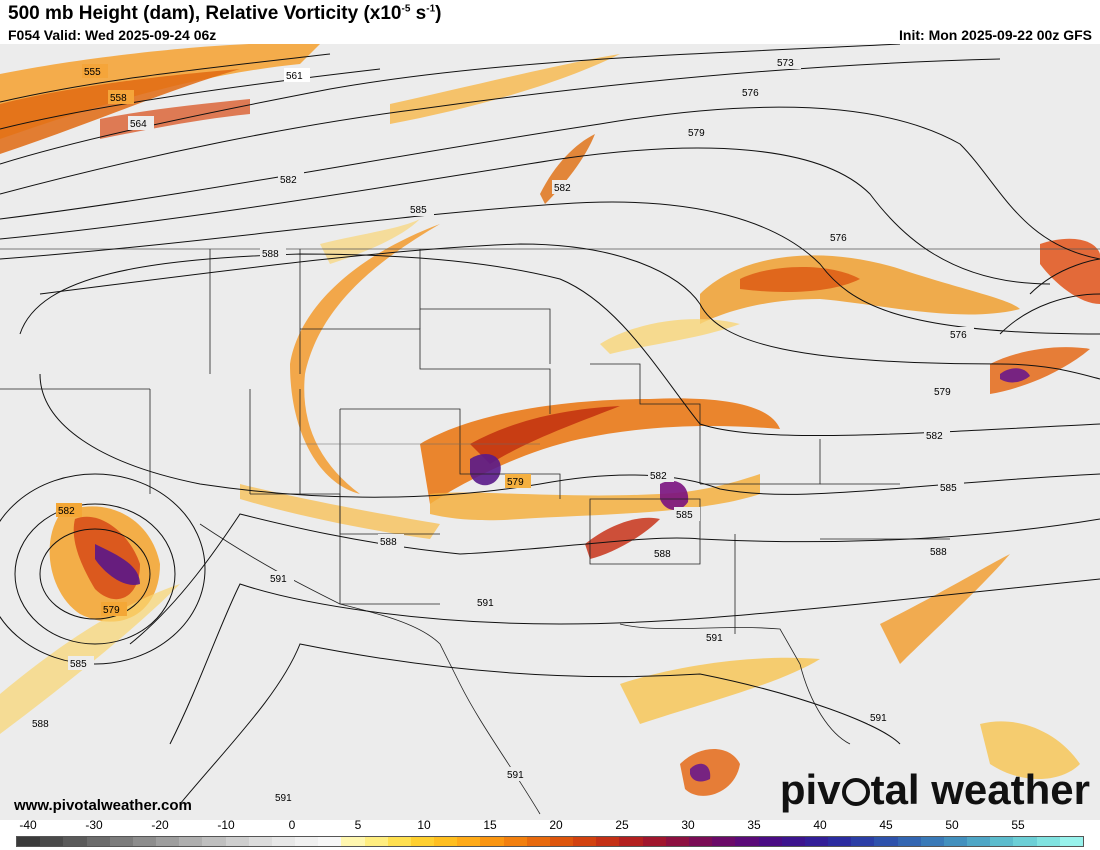  What do you see at coordinates (785, 63) in the screenshot?
I see `contour-label: 573` at bounding box center [785, 63].